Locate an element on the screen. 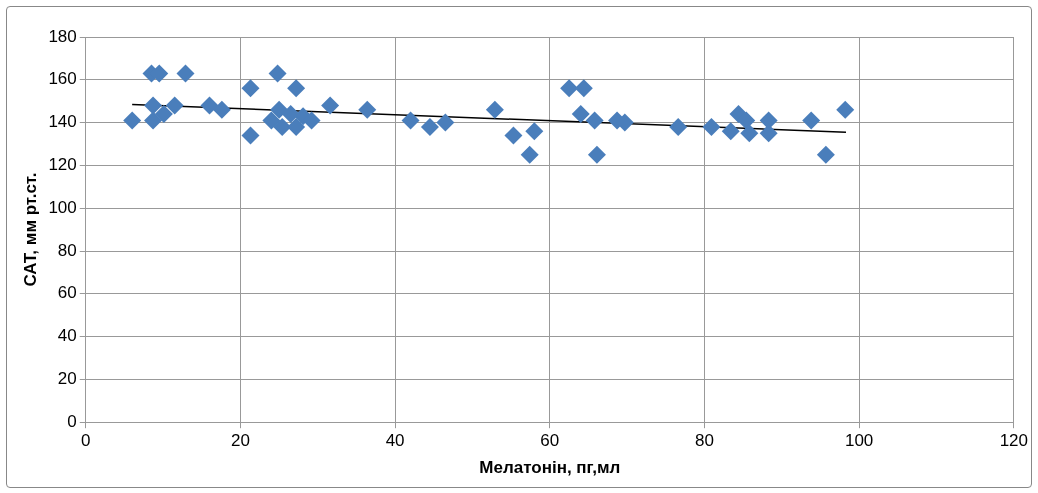 The width and height of the screenshot is (1038, 493). y-axis-title: САТ, мм рт.ст. is located at coordinates (30, 229).